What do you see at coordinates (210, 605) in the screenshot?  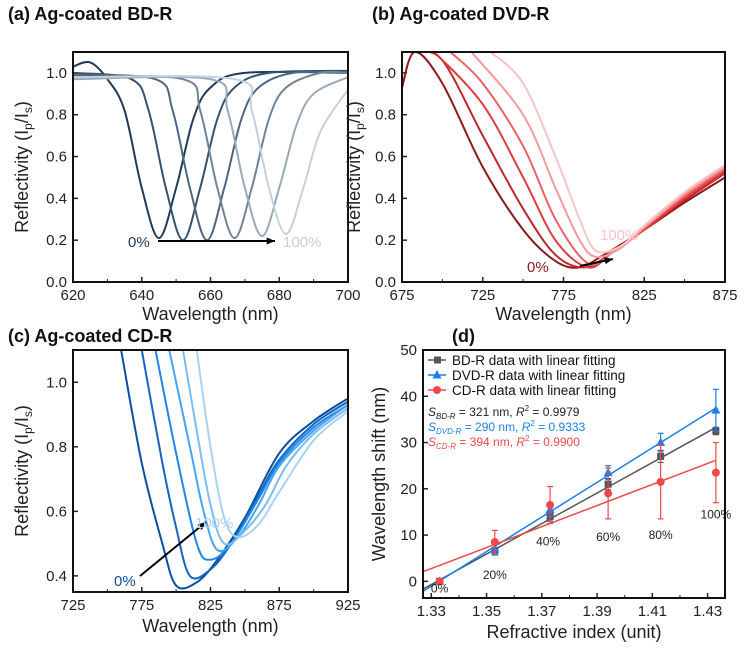 I see `x-tick-label: 825` at bounding box center [210, 605].